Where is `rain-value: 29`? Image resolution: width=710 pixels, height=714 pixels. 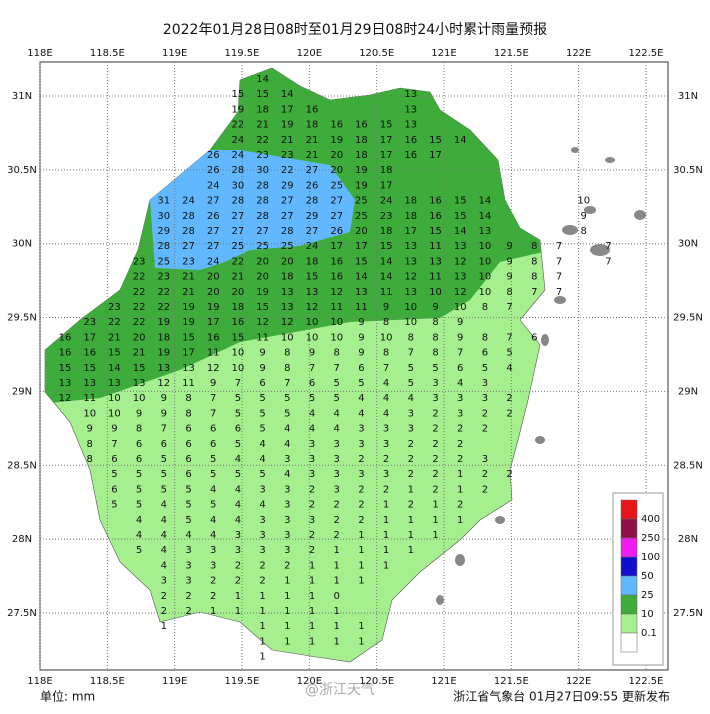
rain-value: 29 is located at coordinates (163, 231).